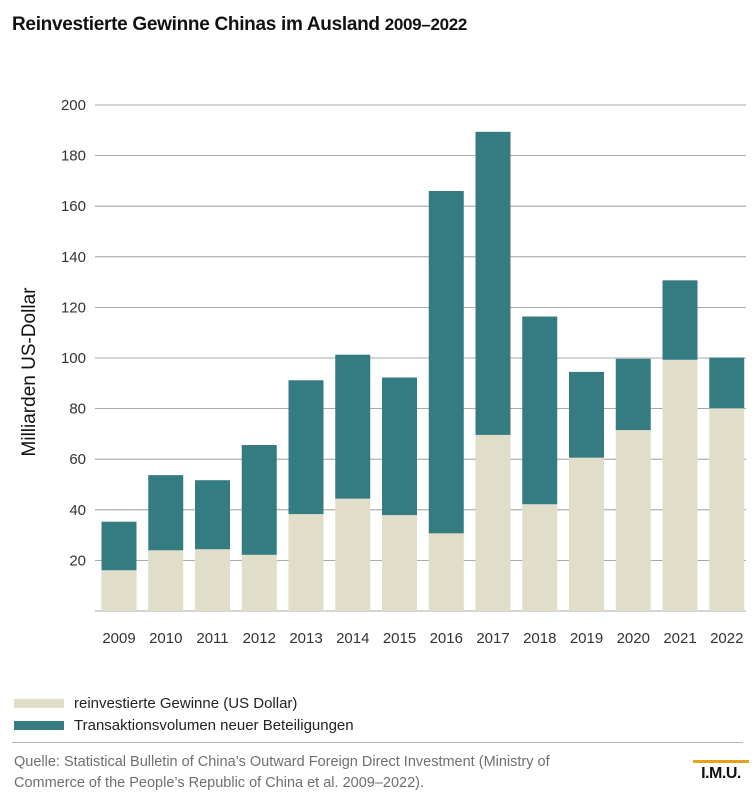 The width and height of the screenshot is (755, 807). Describe the element at coordinates (77, 560) in the screenshot. I see `y-tick-label: 20` at that location.